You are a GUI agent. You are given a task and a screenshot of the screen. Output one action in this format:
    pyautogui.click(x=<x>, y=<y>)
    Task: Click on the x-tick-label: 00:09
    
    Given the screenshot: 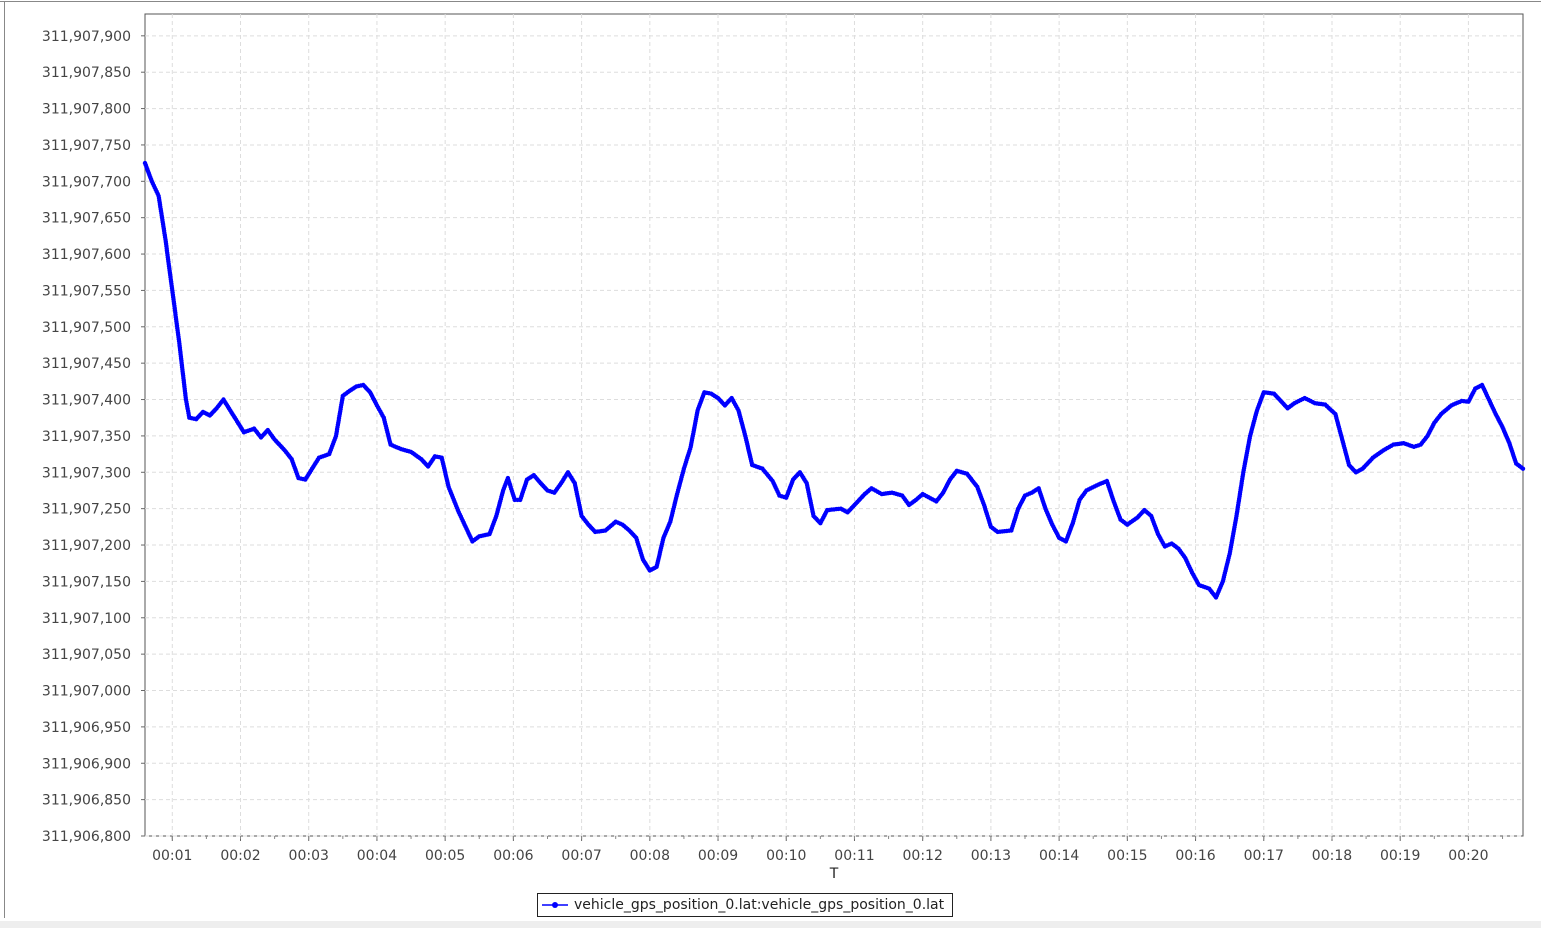 What is the action you would take?
    pyautogui.click(x=718, y=856)
    